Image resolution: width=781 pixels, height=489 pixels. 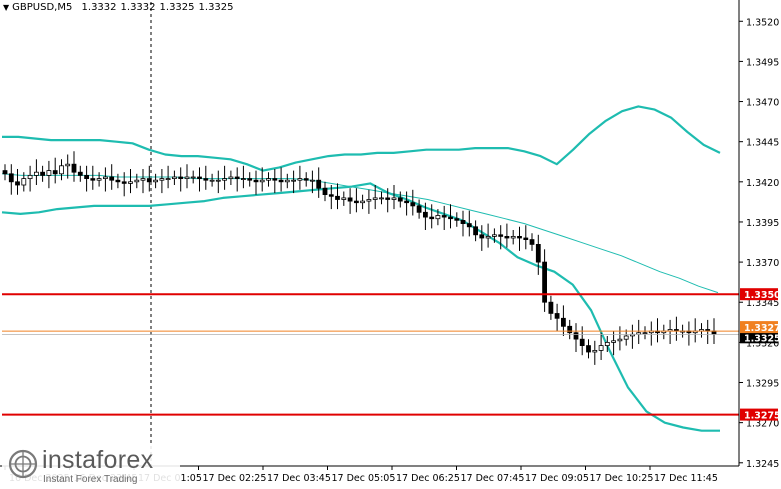 What do you see at coordinates (216, 7) in the screenshot?
I see `ohlc-close: 1.3325` at bounding box center [216, 7].